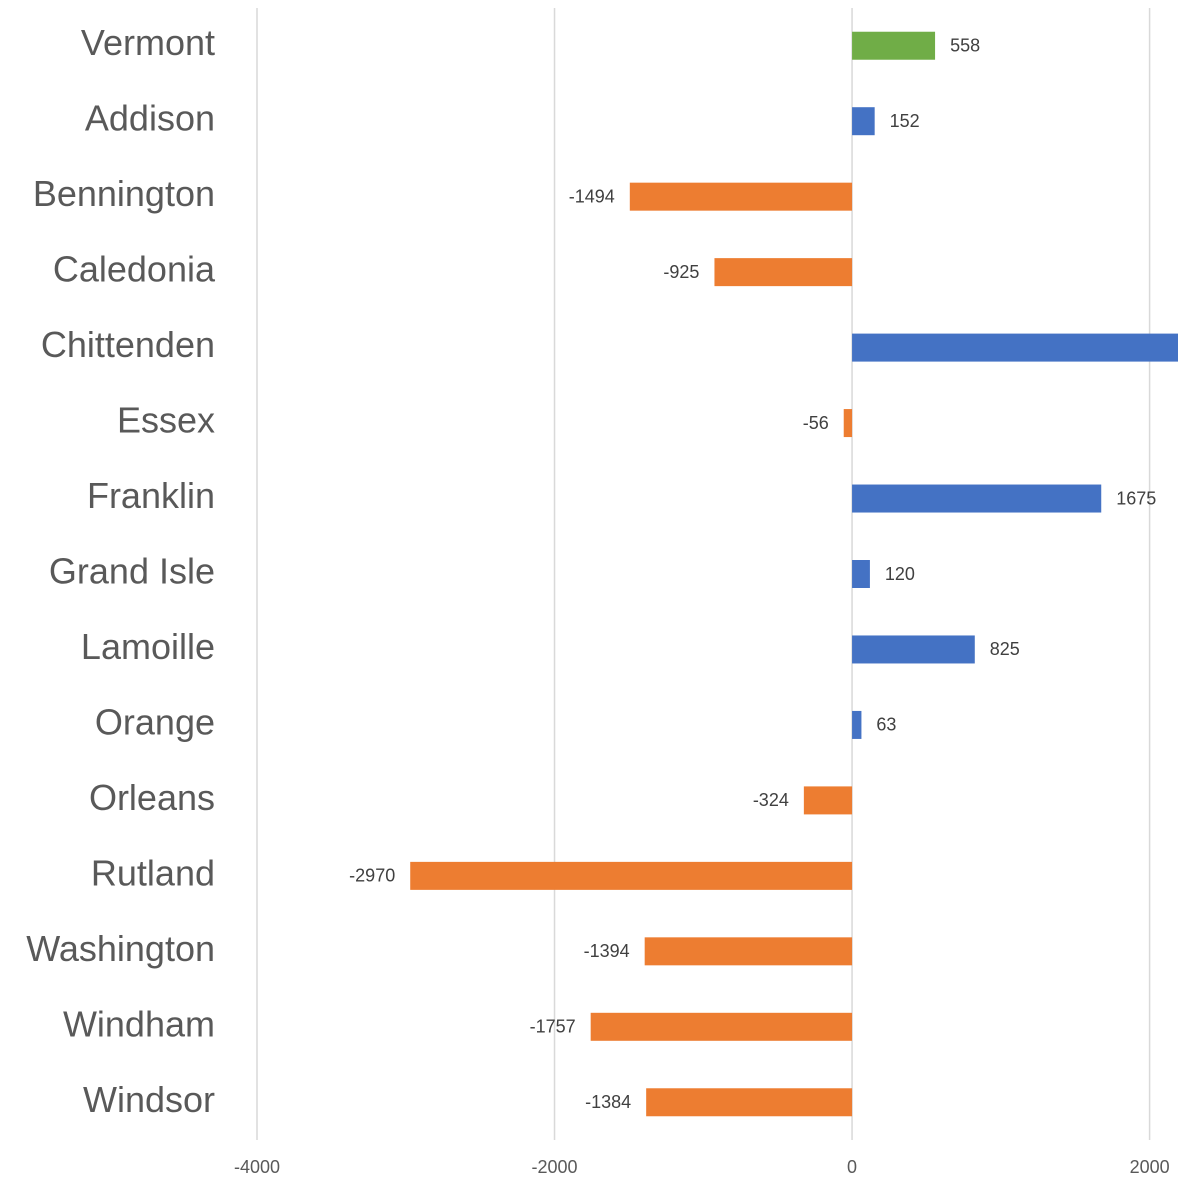  Describe the element at coordinates (149, 1099) in the screenshot. I see `y-tick-label: Windsor` at that location.